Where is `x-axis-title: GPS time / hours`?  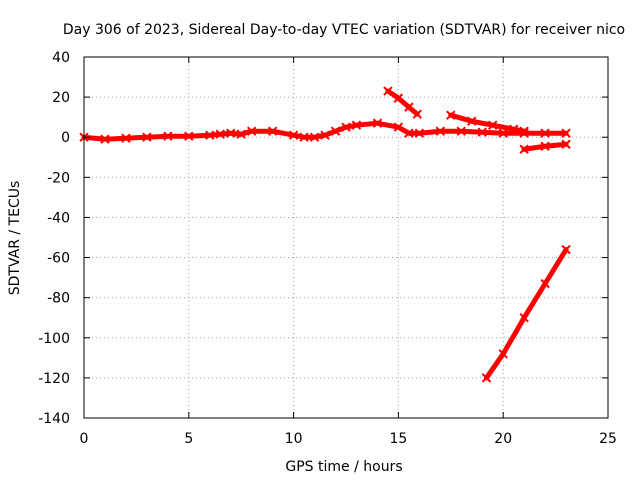
x-axis-title: GPS time / hours is located at coordinates (343, 467).